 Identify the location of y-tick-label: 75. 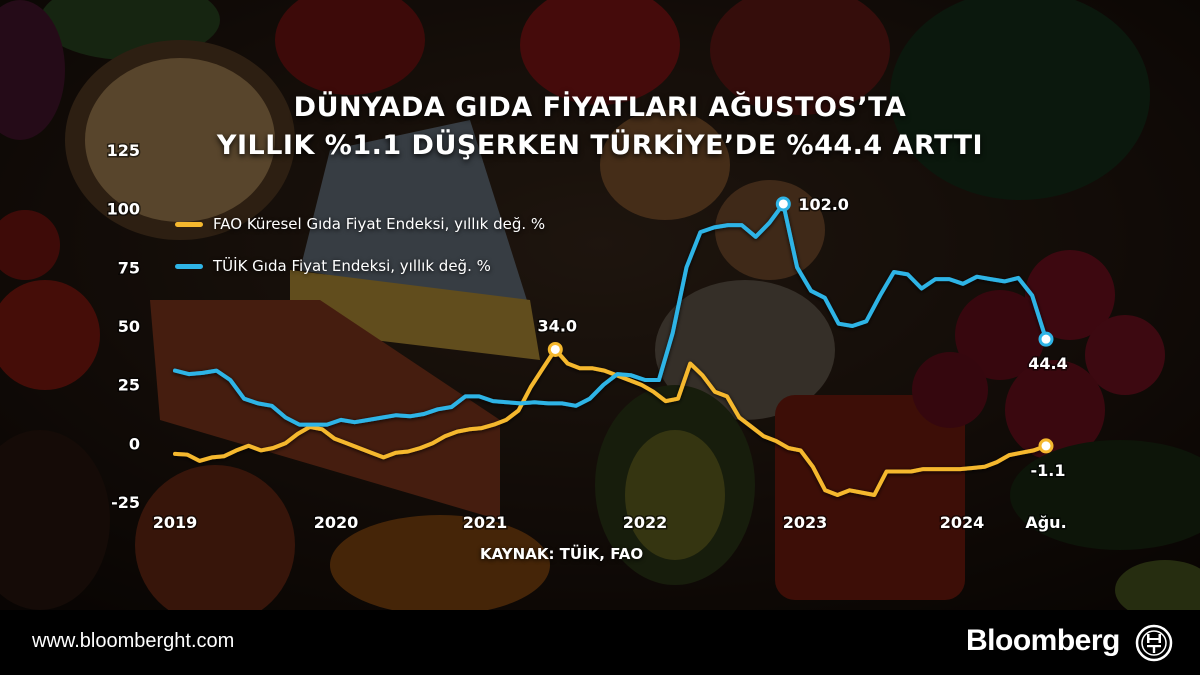
(129, 267).